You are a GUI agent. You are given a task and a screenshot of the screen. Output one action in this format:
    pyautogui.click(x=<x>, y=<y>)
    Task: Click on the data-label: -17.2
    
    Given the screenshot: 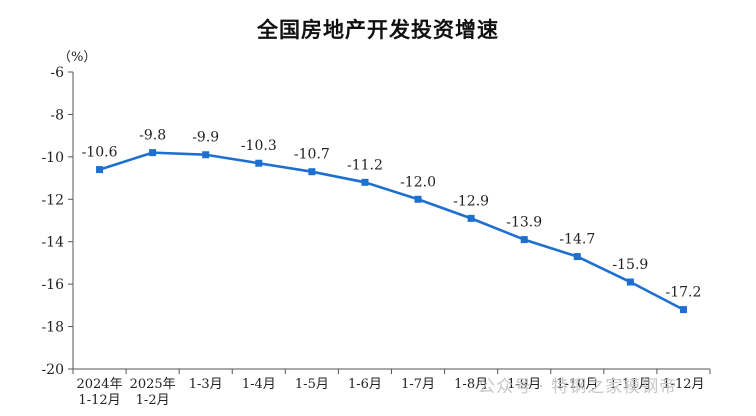 What is the action you would take?
    pyautogui.click(x=684, y=293)
    